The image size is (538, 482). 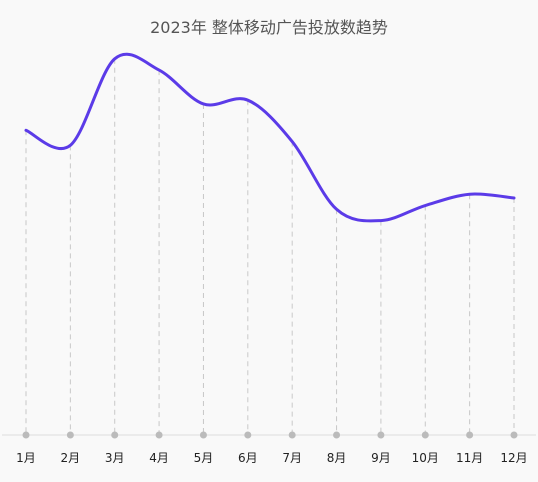 I want to click on x-tick-label: 8月, so click(x=337, y=458).